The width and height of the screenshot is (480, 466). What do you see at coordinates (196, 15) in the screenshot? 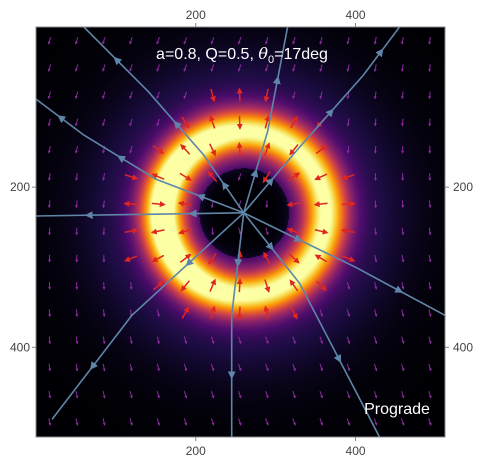
I see `x-tick-label-top: 200` at bounding box center [196, 15].